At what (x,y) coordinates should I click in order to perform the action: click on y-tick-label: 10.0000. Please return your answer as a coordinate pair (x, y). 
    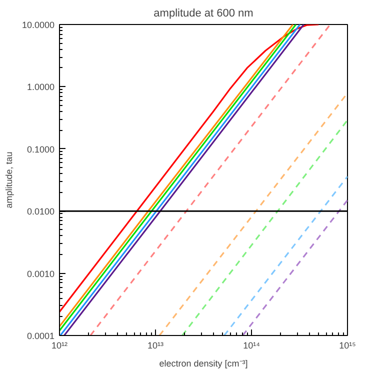
    Looking at the image, I should click on (38, 25).